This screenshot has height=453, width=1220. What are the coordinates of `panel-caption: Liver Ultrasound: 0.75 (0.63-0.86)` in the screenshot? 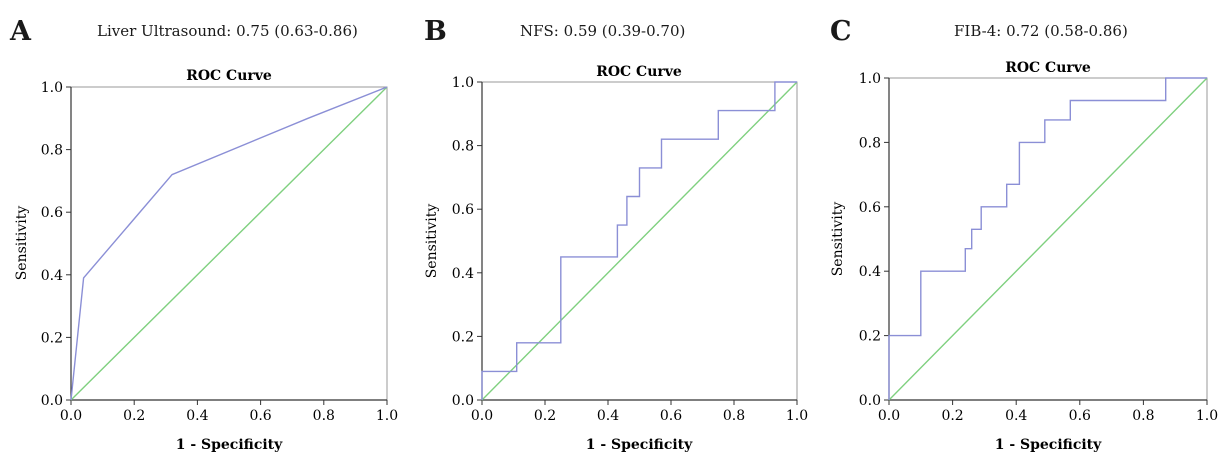 It's located at (227, 31).